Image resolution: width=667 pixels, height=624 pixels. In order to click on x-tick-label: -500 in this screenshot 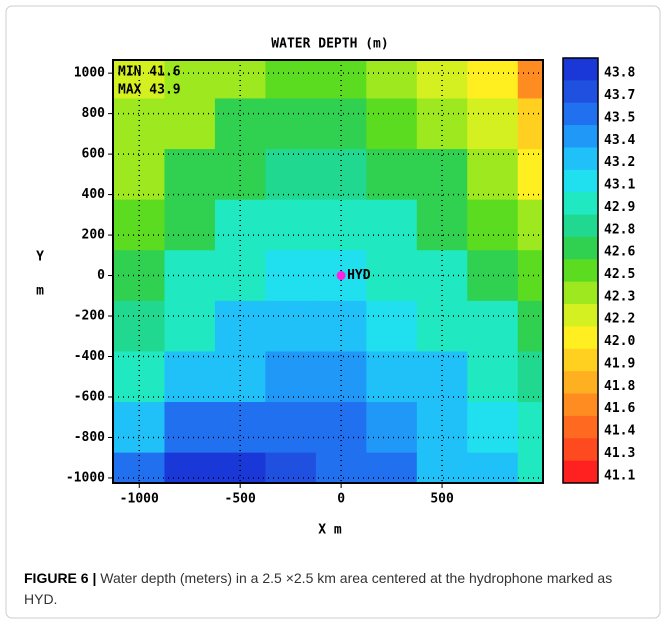, I will do `click(240, 499)`.